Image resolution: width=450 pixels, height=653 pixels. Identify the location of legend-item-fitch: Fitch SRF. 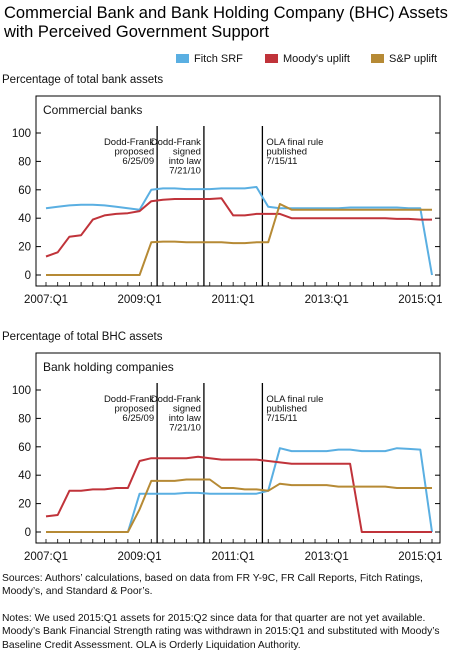
(209, 59).